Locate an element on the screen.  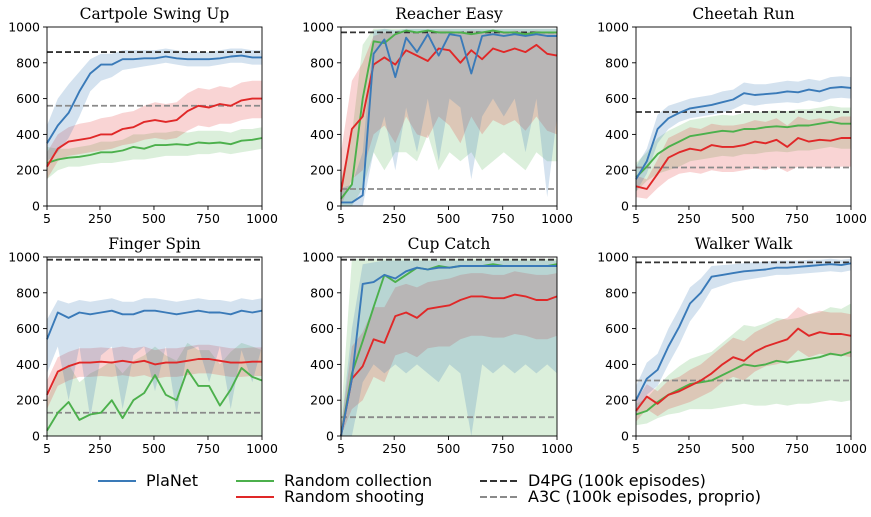
legend-label: D4PG (100k episodes) is located at coordinates (617, 480).